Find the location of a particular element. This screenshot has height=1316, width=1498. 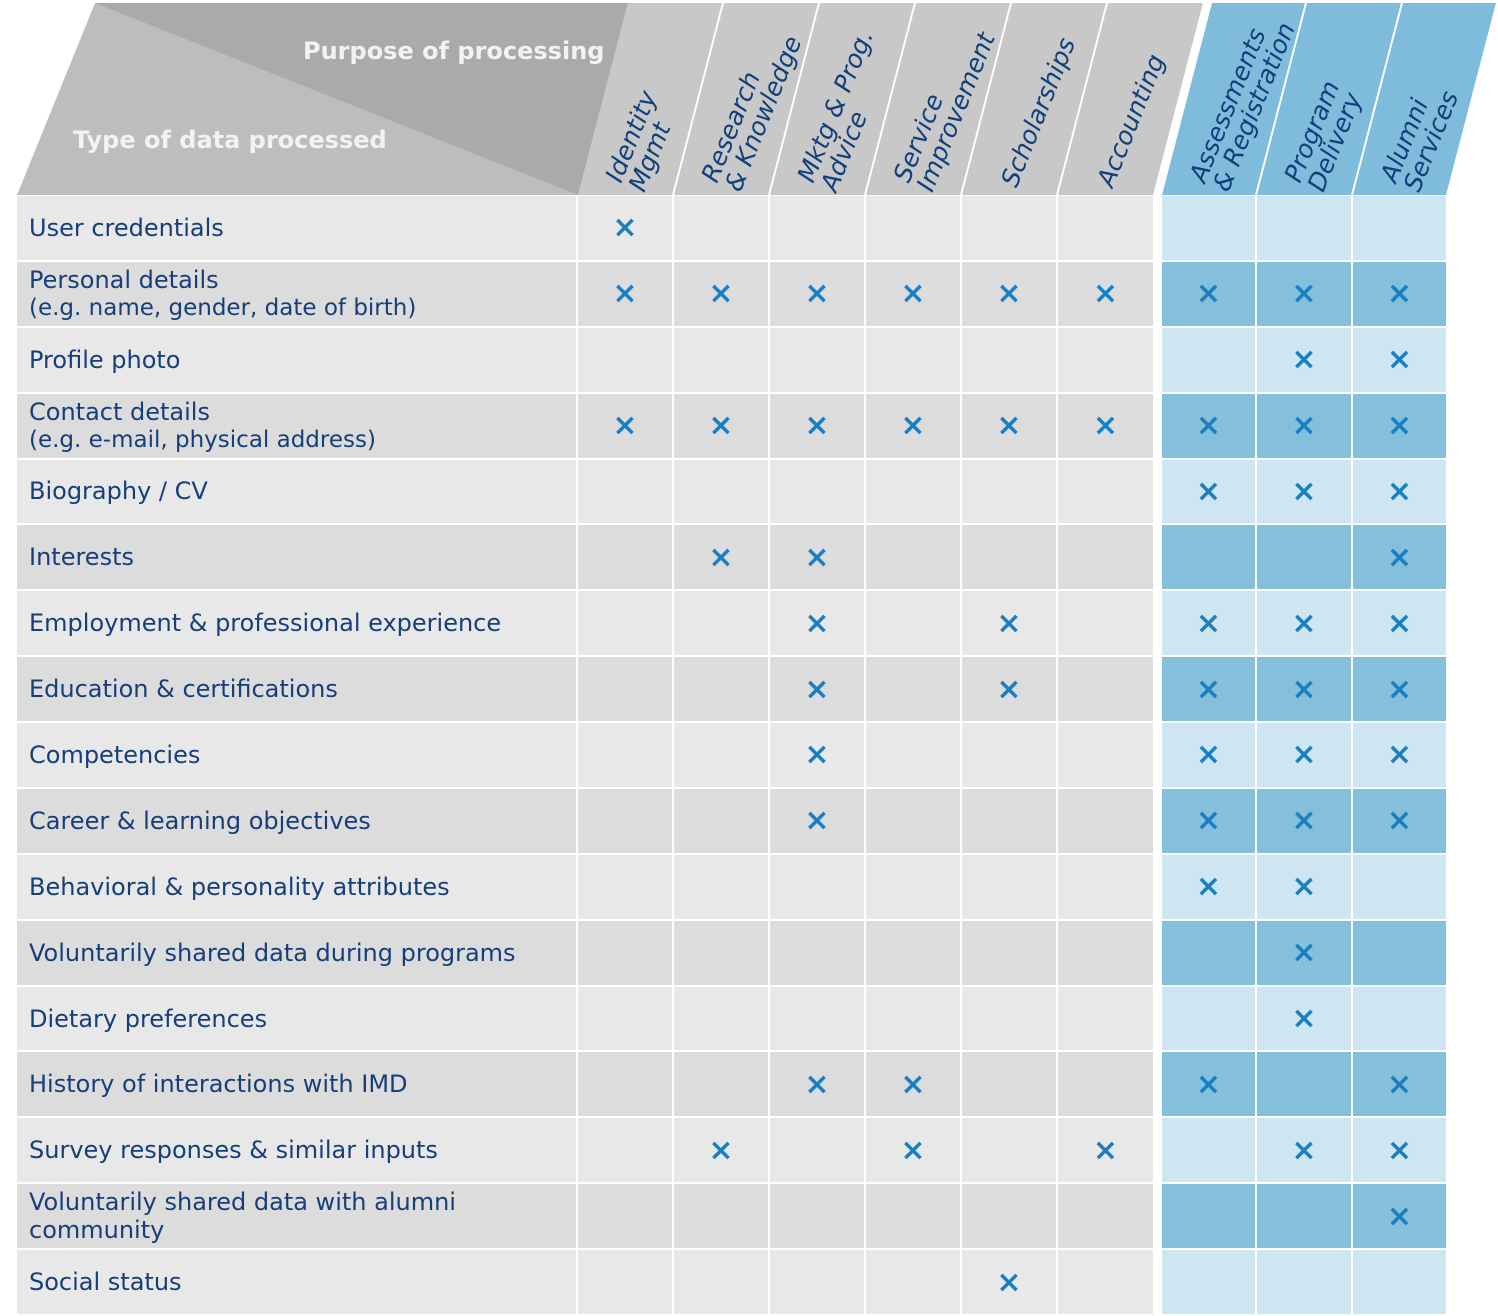

row-note: (e.g. e-mail, physical address) is located at coordinates (202, 439).